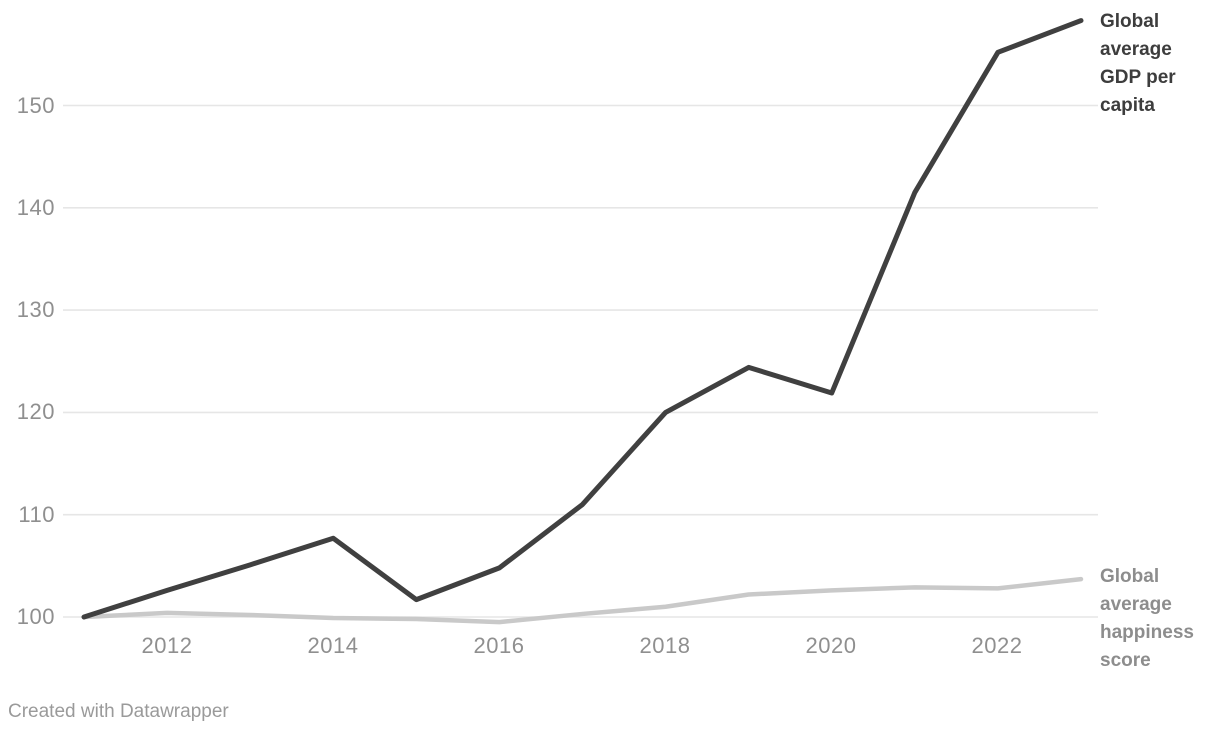 The image size is (1220, 738). Describe the element at coordinates (582, 600) in the screenshot. I see `series-line-global-average-happiness-score` at that location.